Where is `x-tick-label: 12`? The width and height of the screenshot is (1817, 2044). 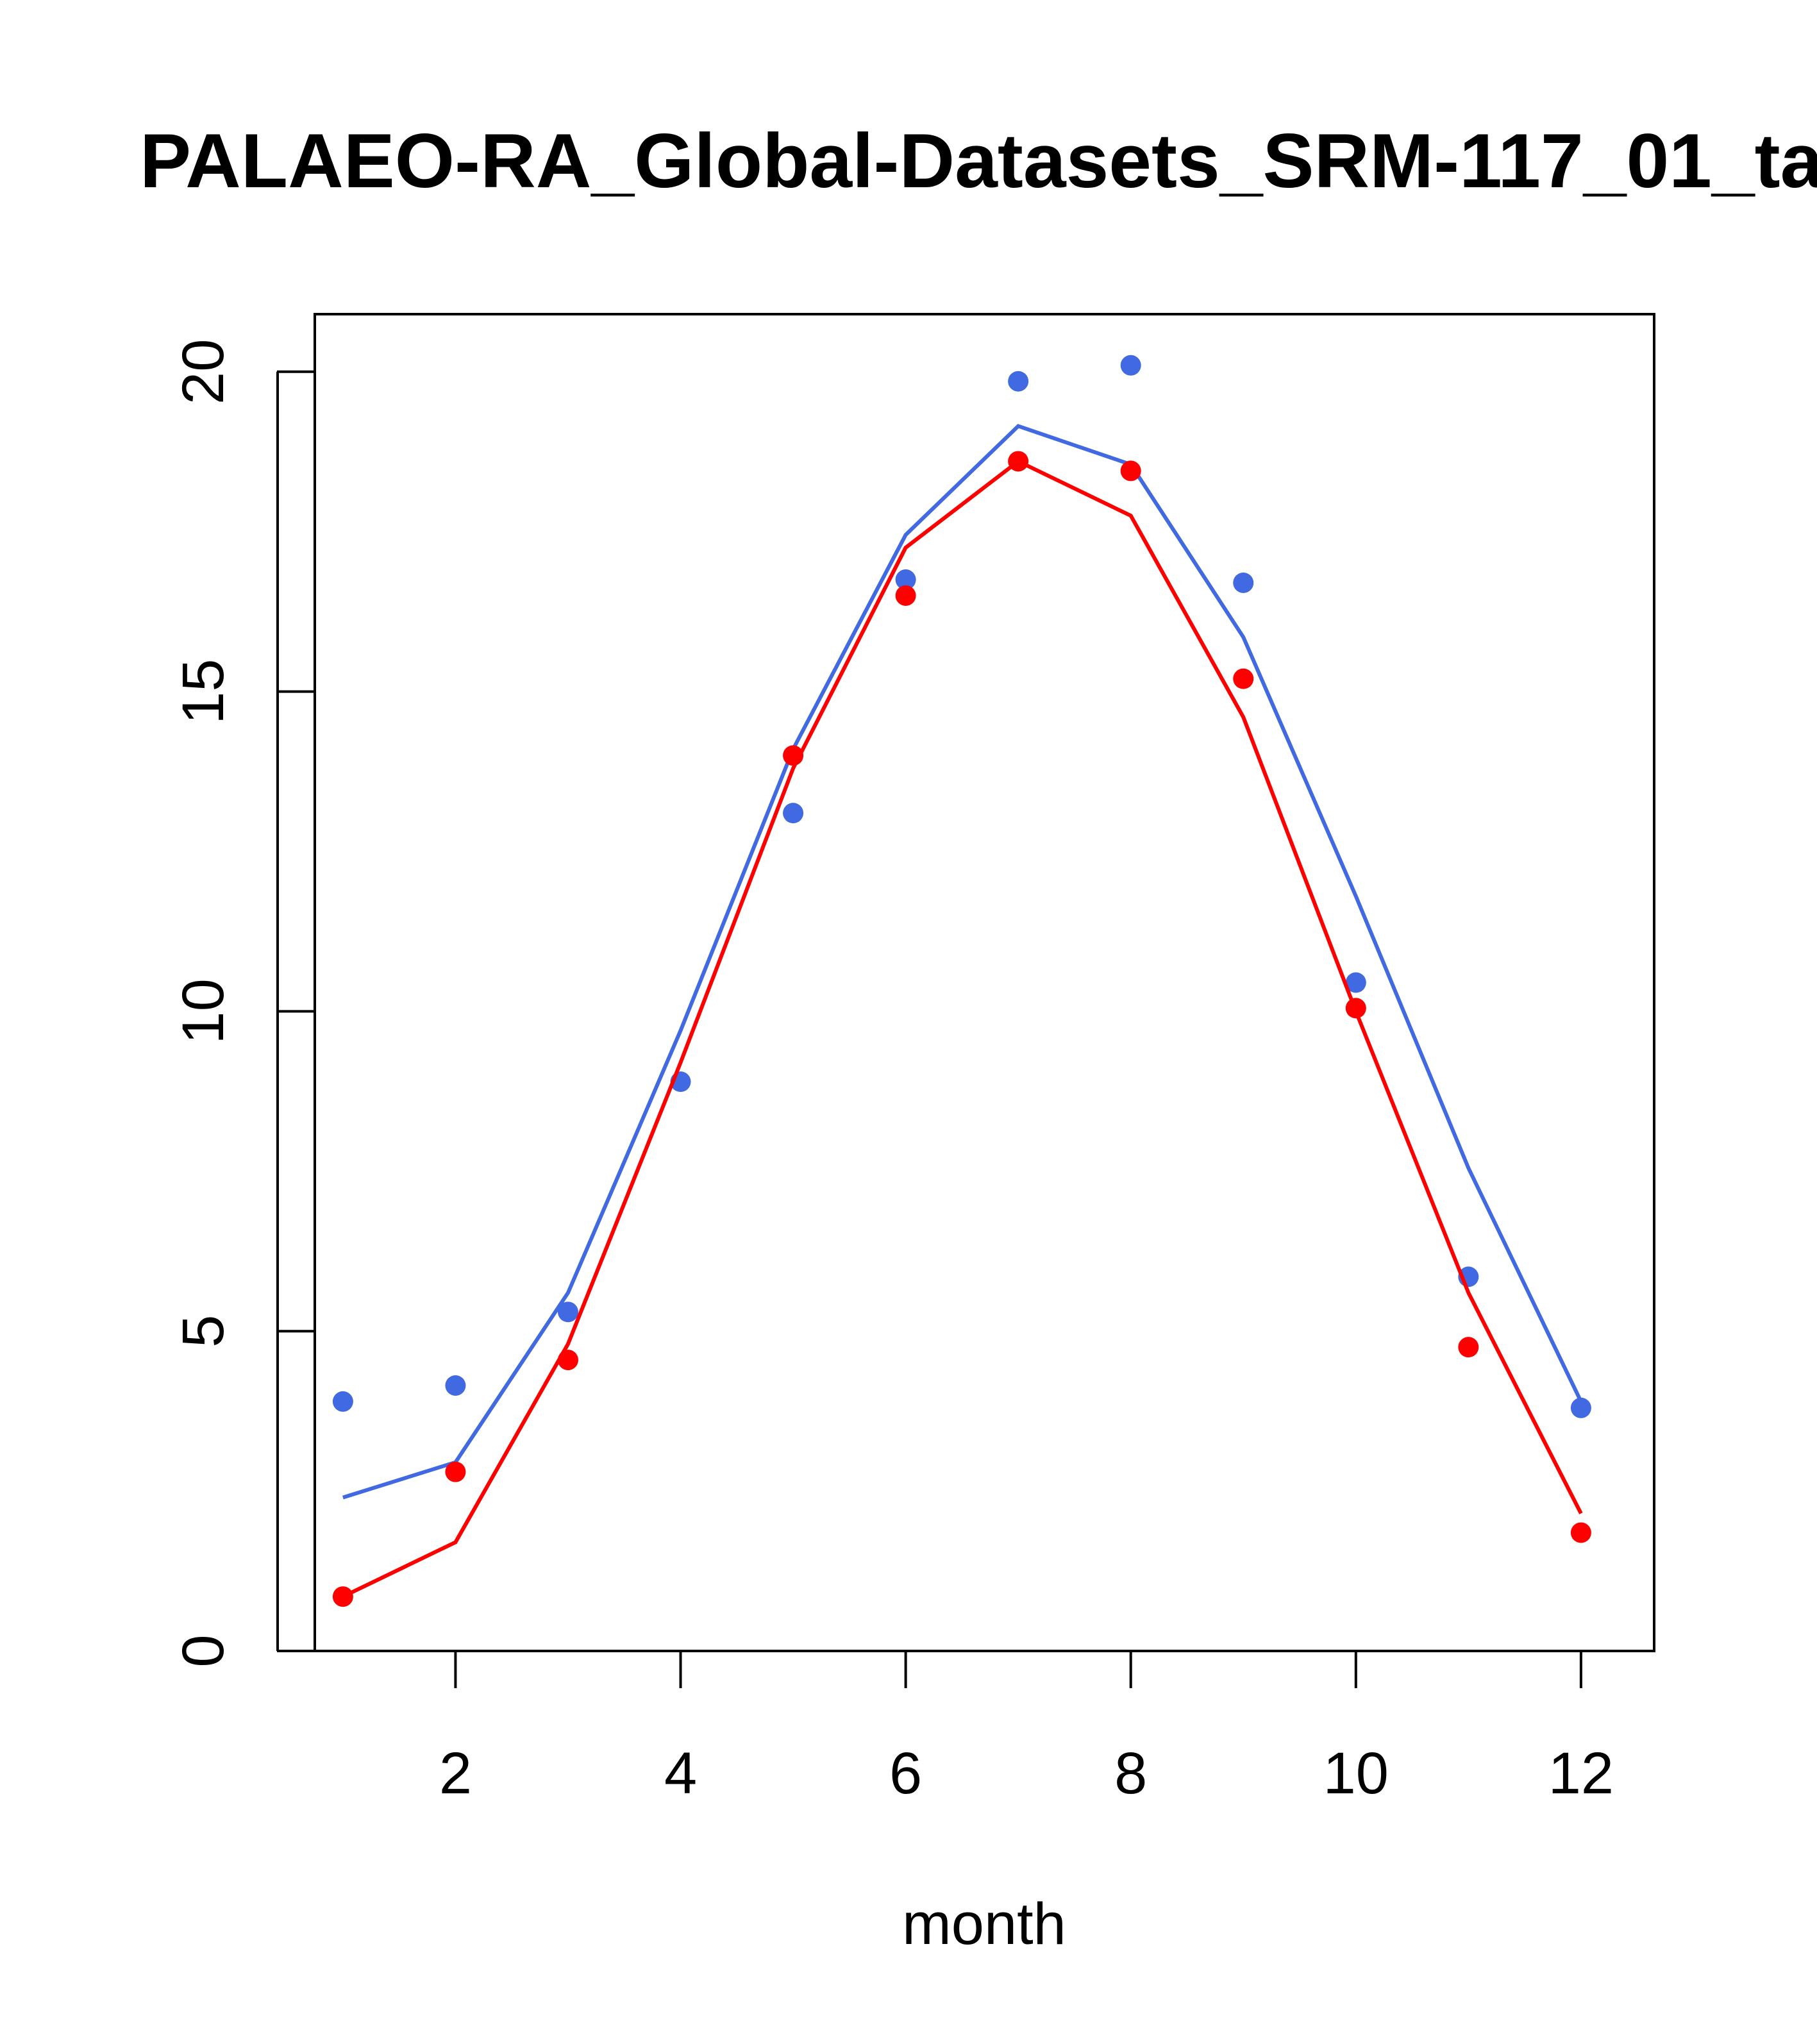 x-tick-label: 12 is located at coordinates (1581, 1774).